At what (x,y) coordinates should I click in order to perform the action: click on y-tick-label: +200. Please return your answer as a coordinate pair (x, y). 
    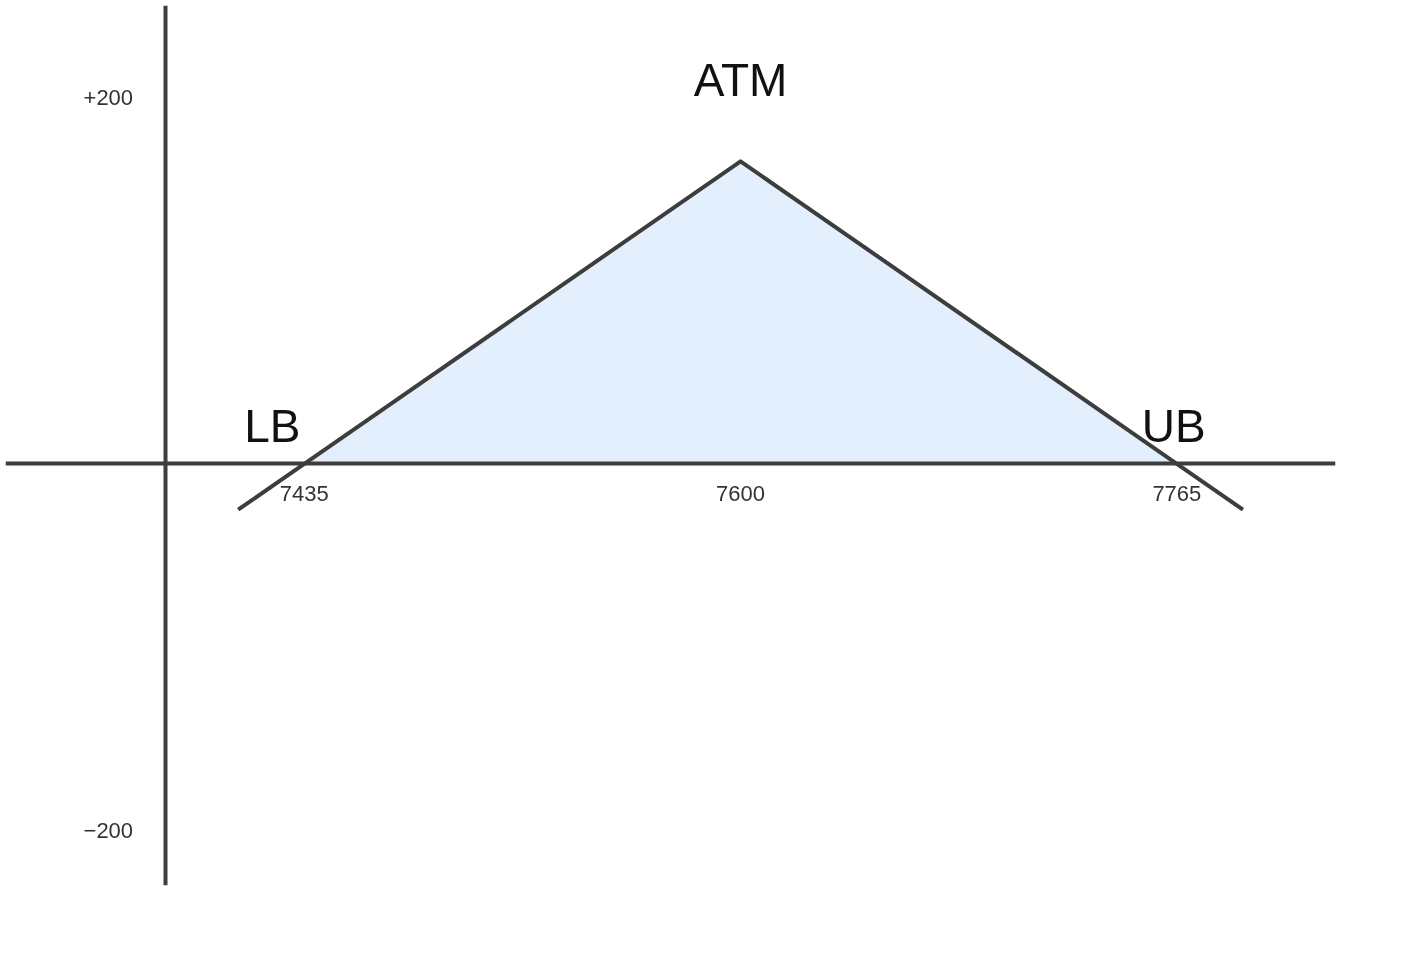
    Looking at the image, I should click on (108, 97).